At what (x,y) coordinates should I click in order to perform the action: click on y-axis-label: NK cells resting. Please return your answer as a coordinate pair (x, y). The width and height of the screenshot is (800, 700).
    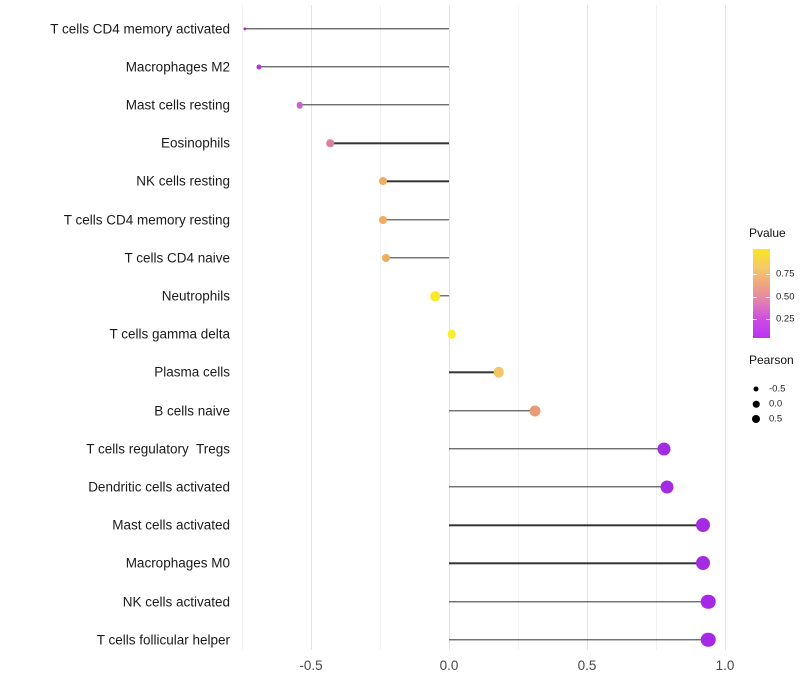
    Looking at the image, I should click on (183, 181).